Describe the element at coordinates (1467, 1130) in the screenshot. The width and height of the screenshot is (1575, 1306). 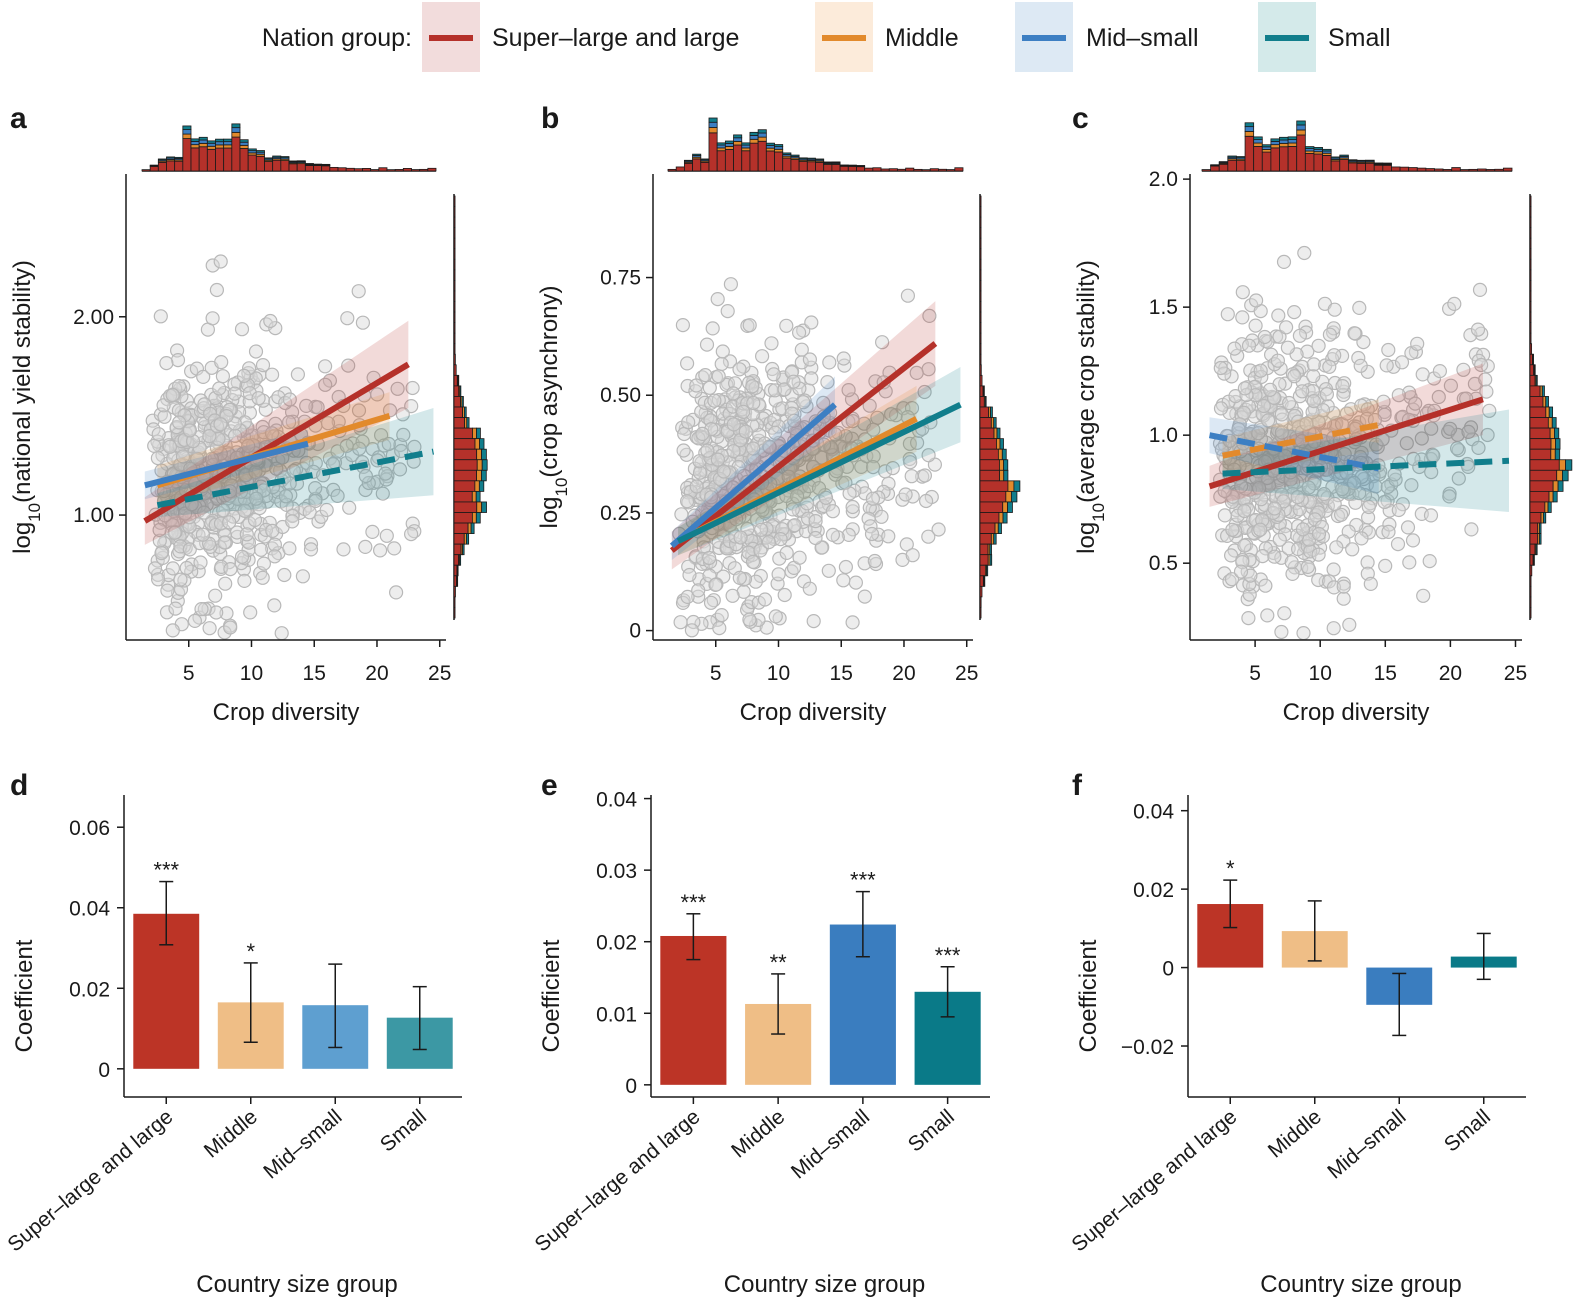
I see `x-tick-label: Small` at that location.